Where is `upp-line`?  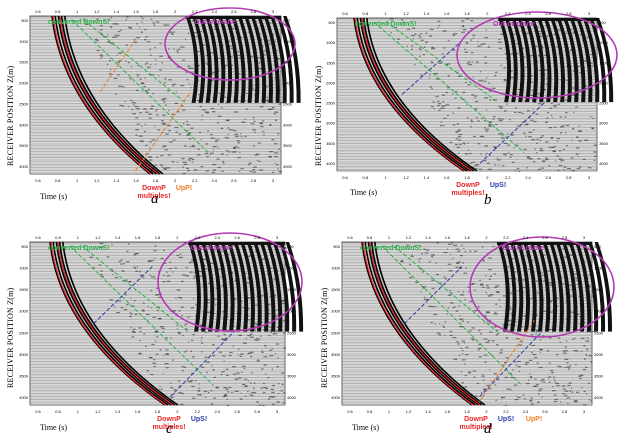 upp-line is located at coordinates (507, 361).